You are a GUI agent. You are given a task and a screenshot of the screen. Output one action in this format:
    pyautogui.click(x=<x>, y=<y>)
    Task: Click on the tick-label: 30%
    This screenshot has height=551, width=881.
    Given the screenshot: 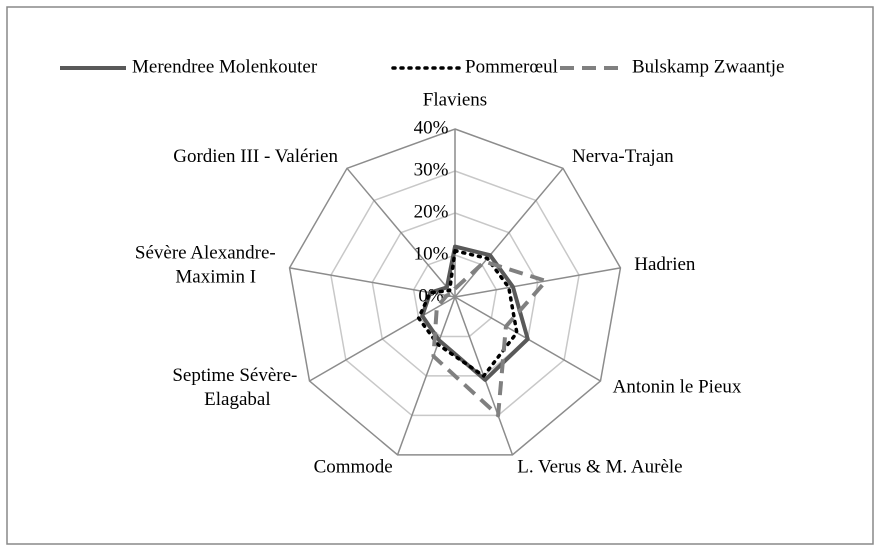 What is the action you would take?
    pyautogui.click(x=431, y=169)
    